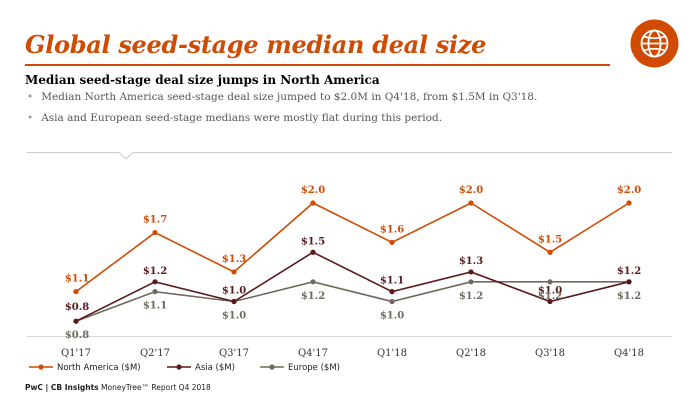  What do you see at coordinates (313, 353) in the screenshot?
I see `x-tick-label: Q4'17` at bounding box center [313, 353].